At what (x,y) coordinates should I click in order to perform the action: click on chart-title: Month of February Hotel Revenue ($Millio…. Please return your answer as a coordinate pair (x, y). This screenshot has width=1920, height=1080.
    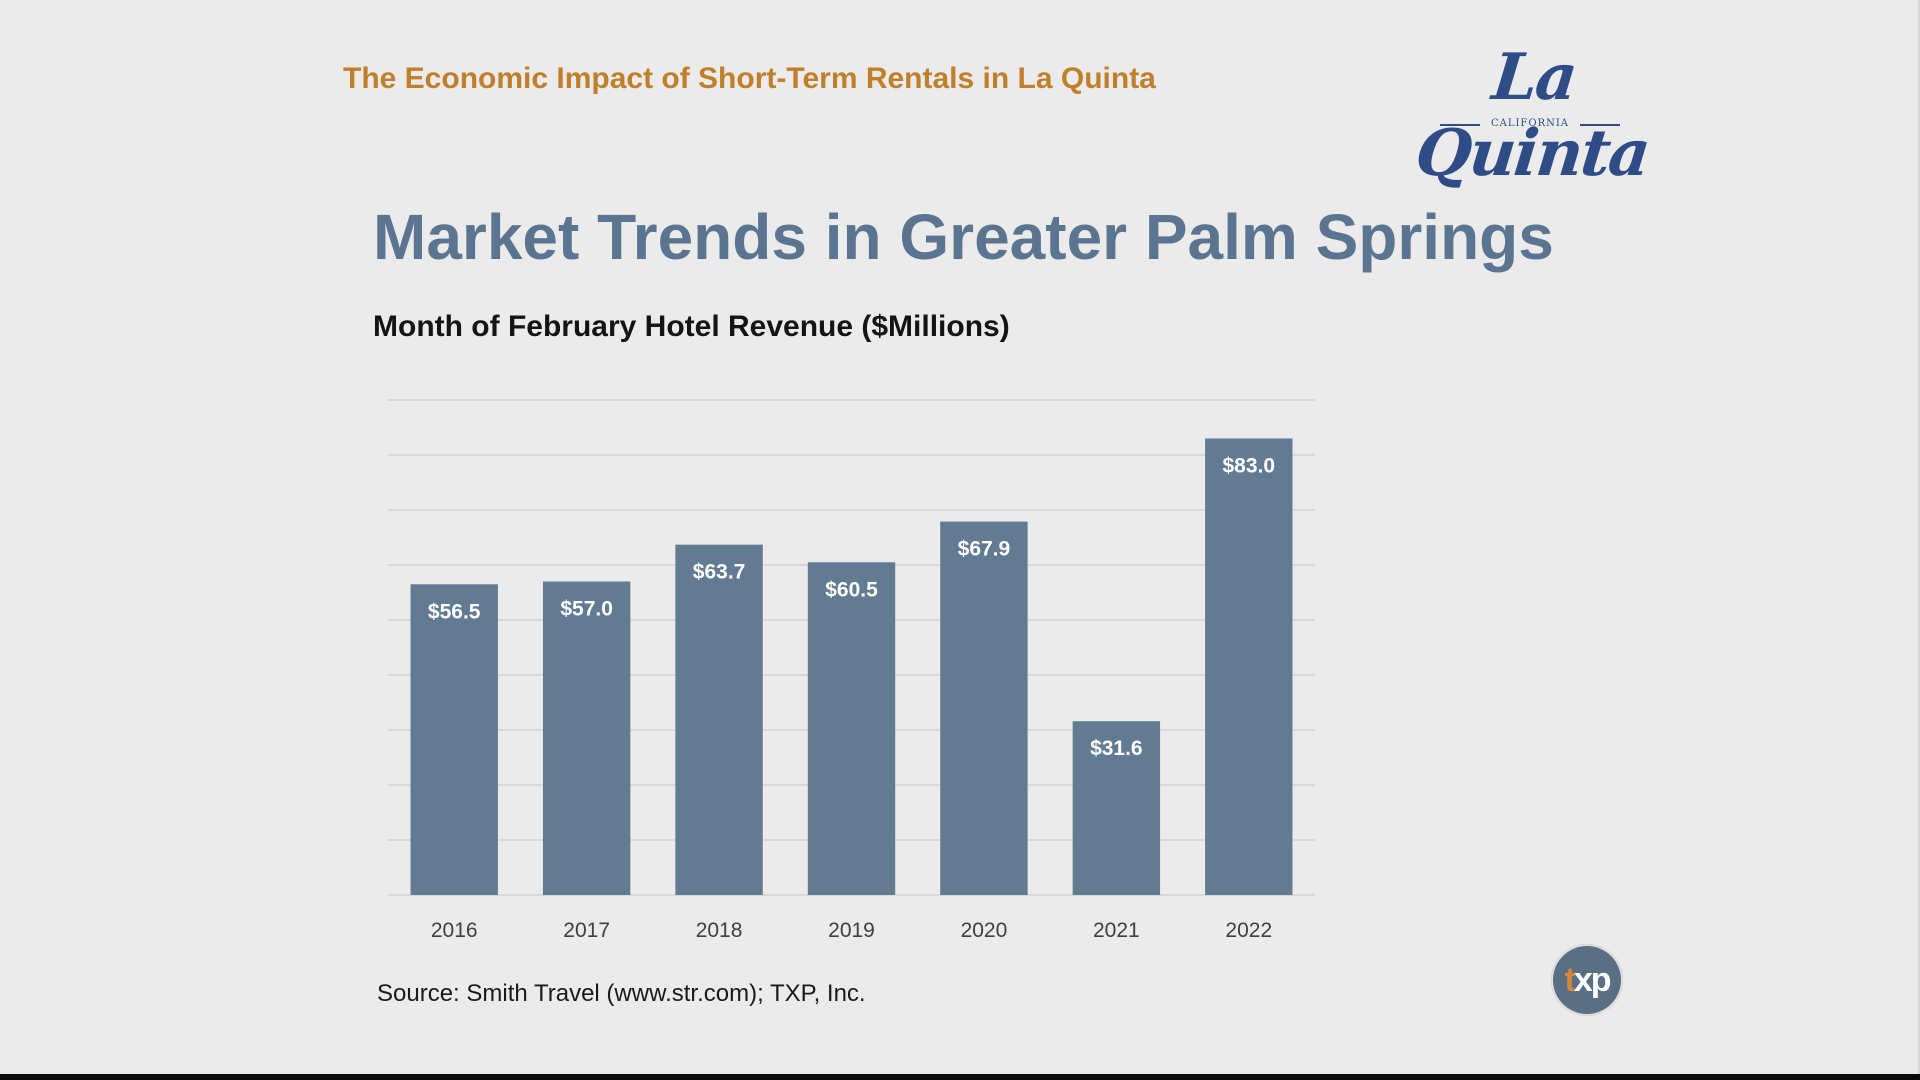
    Looking at the image, I should click on (691, 326).